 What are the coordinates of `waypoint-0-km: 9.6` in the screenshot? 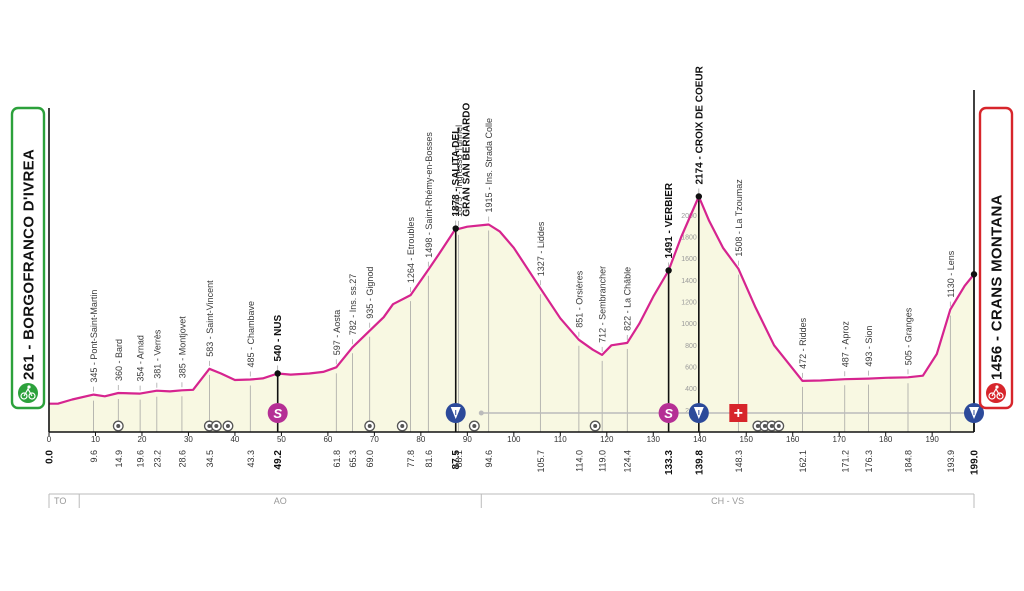 It's located at (94, 456).